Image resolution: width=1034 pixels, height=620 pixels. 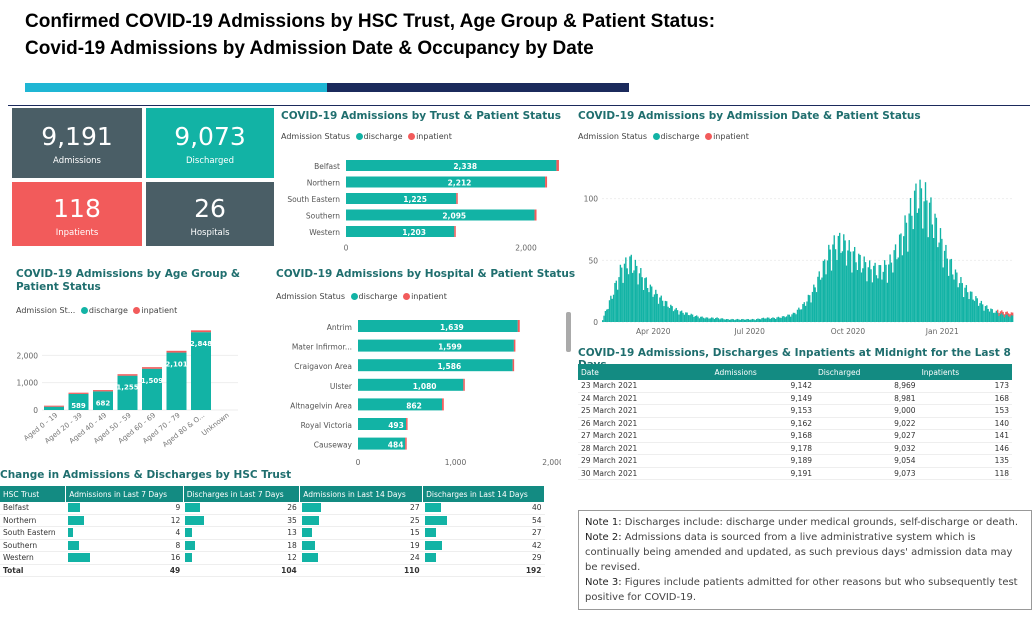 I want to click on column-header: Admissions in Last 7 Days, so click(x=124, y=494).